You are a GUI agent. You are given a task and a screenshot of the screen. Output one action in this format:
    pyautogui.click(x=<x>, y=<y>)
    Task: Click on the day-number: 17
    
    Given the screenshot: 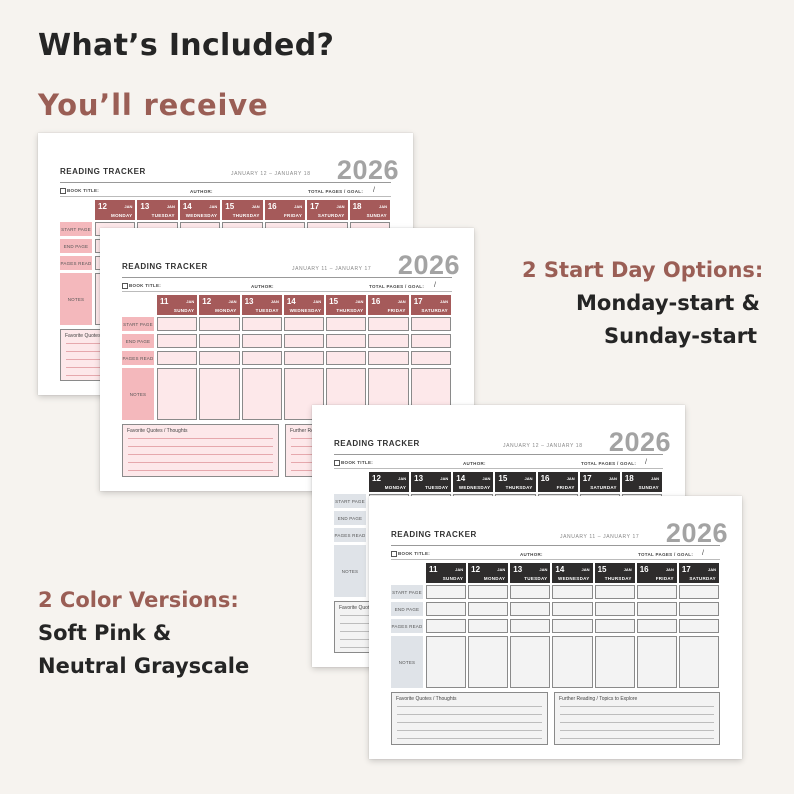 What is the action you would take?
    pyautogui.click(x=418, y=301)
    